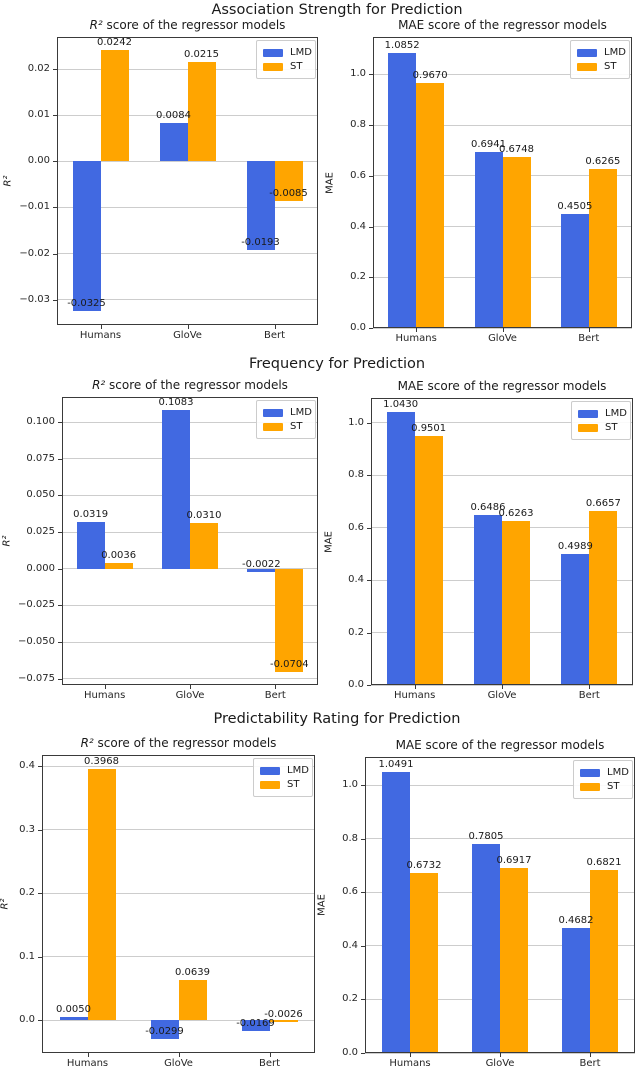 Image resolution: width=640 pixels, height=1069 pixels. Describe the element at coordinates (38, 161) in the screenshot. I see `y-tick-label: 0.00` at that location.